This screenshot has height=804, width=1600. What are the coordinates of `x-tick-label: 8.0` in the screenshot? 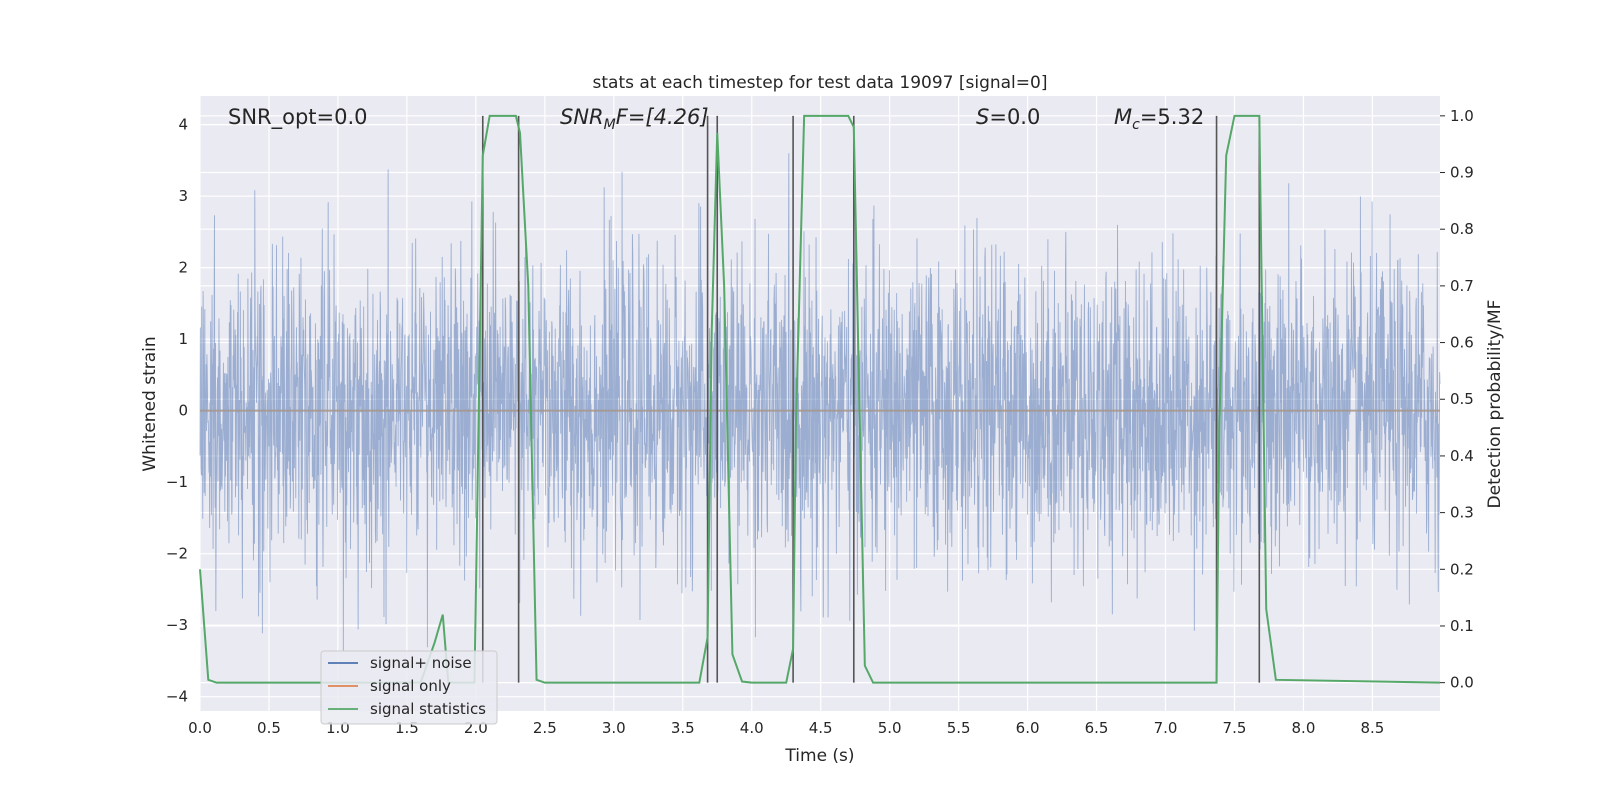 It's located at (1304, 728).